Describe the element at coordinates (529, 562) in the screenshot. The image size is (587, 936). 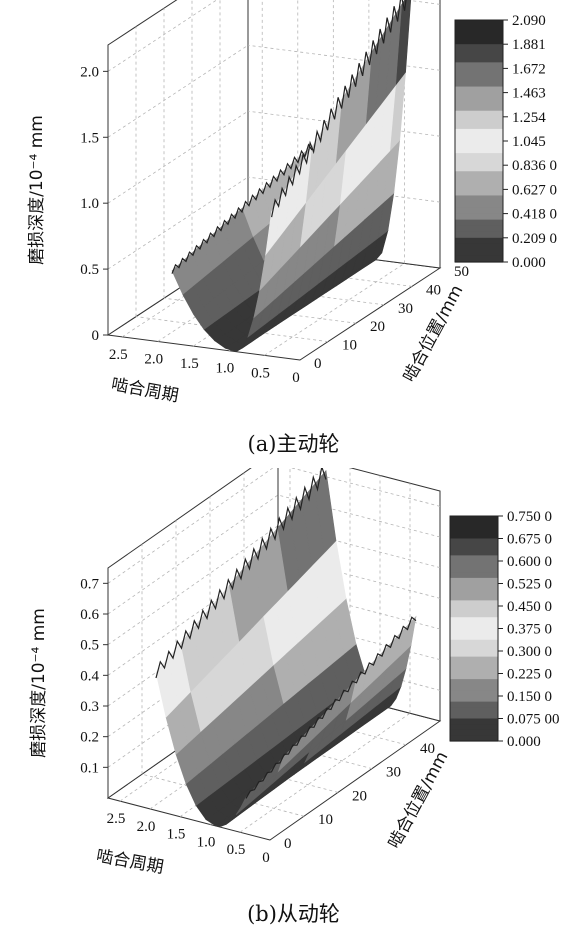
I see `colorbar-label: 0.600 0` at that location.